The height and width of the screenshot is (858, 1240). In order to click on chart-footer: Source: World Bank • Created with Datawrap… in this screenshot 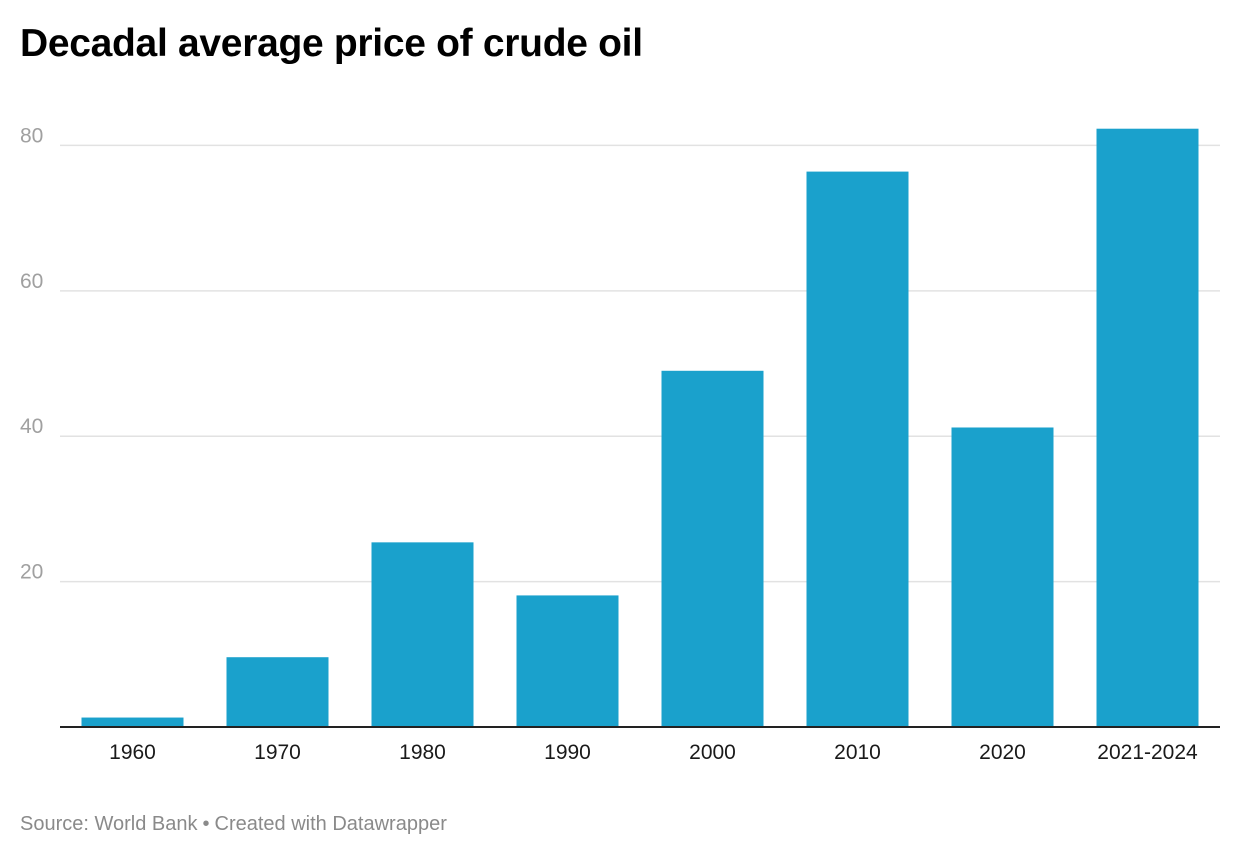, I will do `click(233, 824)`.